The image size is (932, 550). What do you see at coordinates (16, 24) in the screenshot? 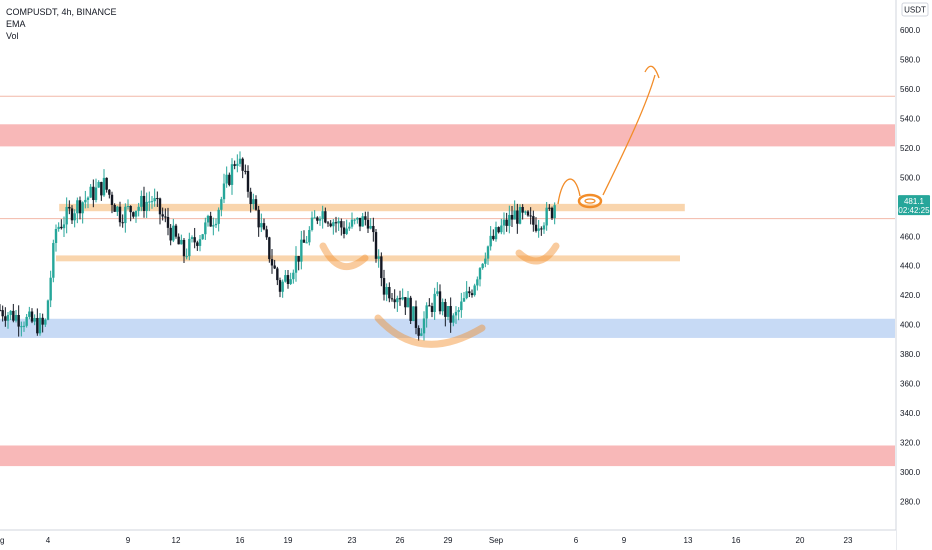
I see `indicator-ema: EMA` at bounding box center [16, 24].